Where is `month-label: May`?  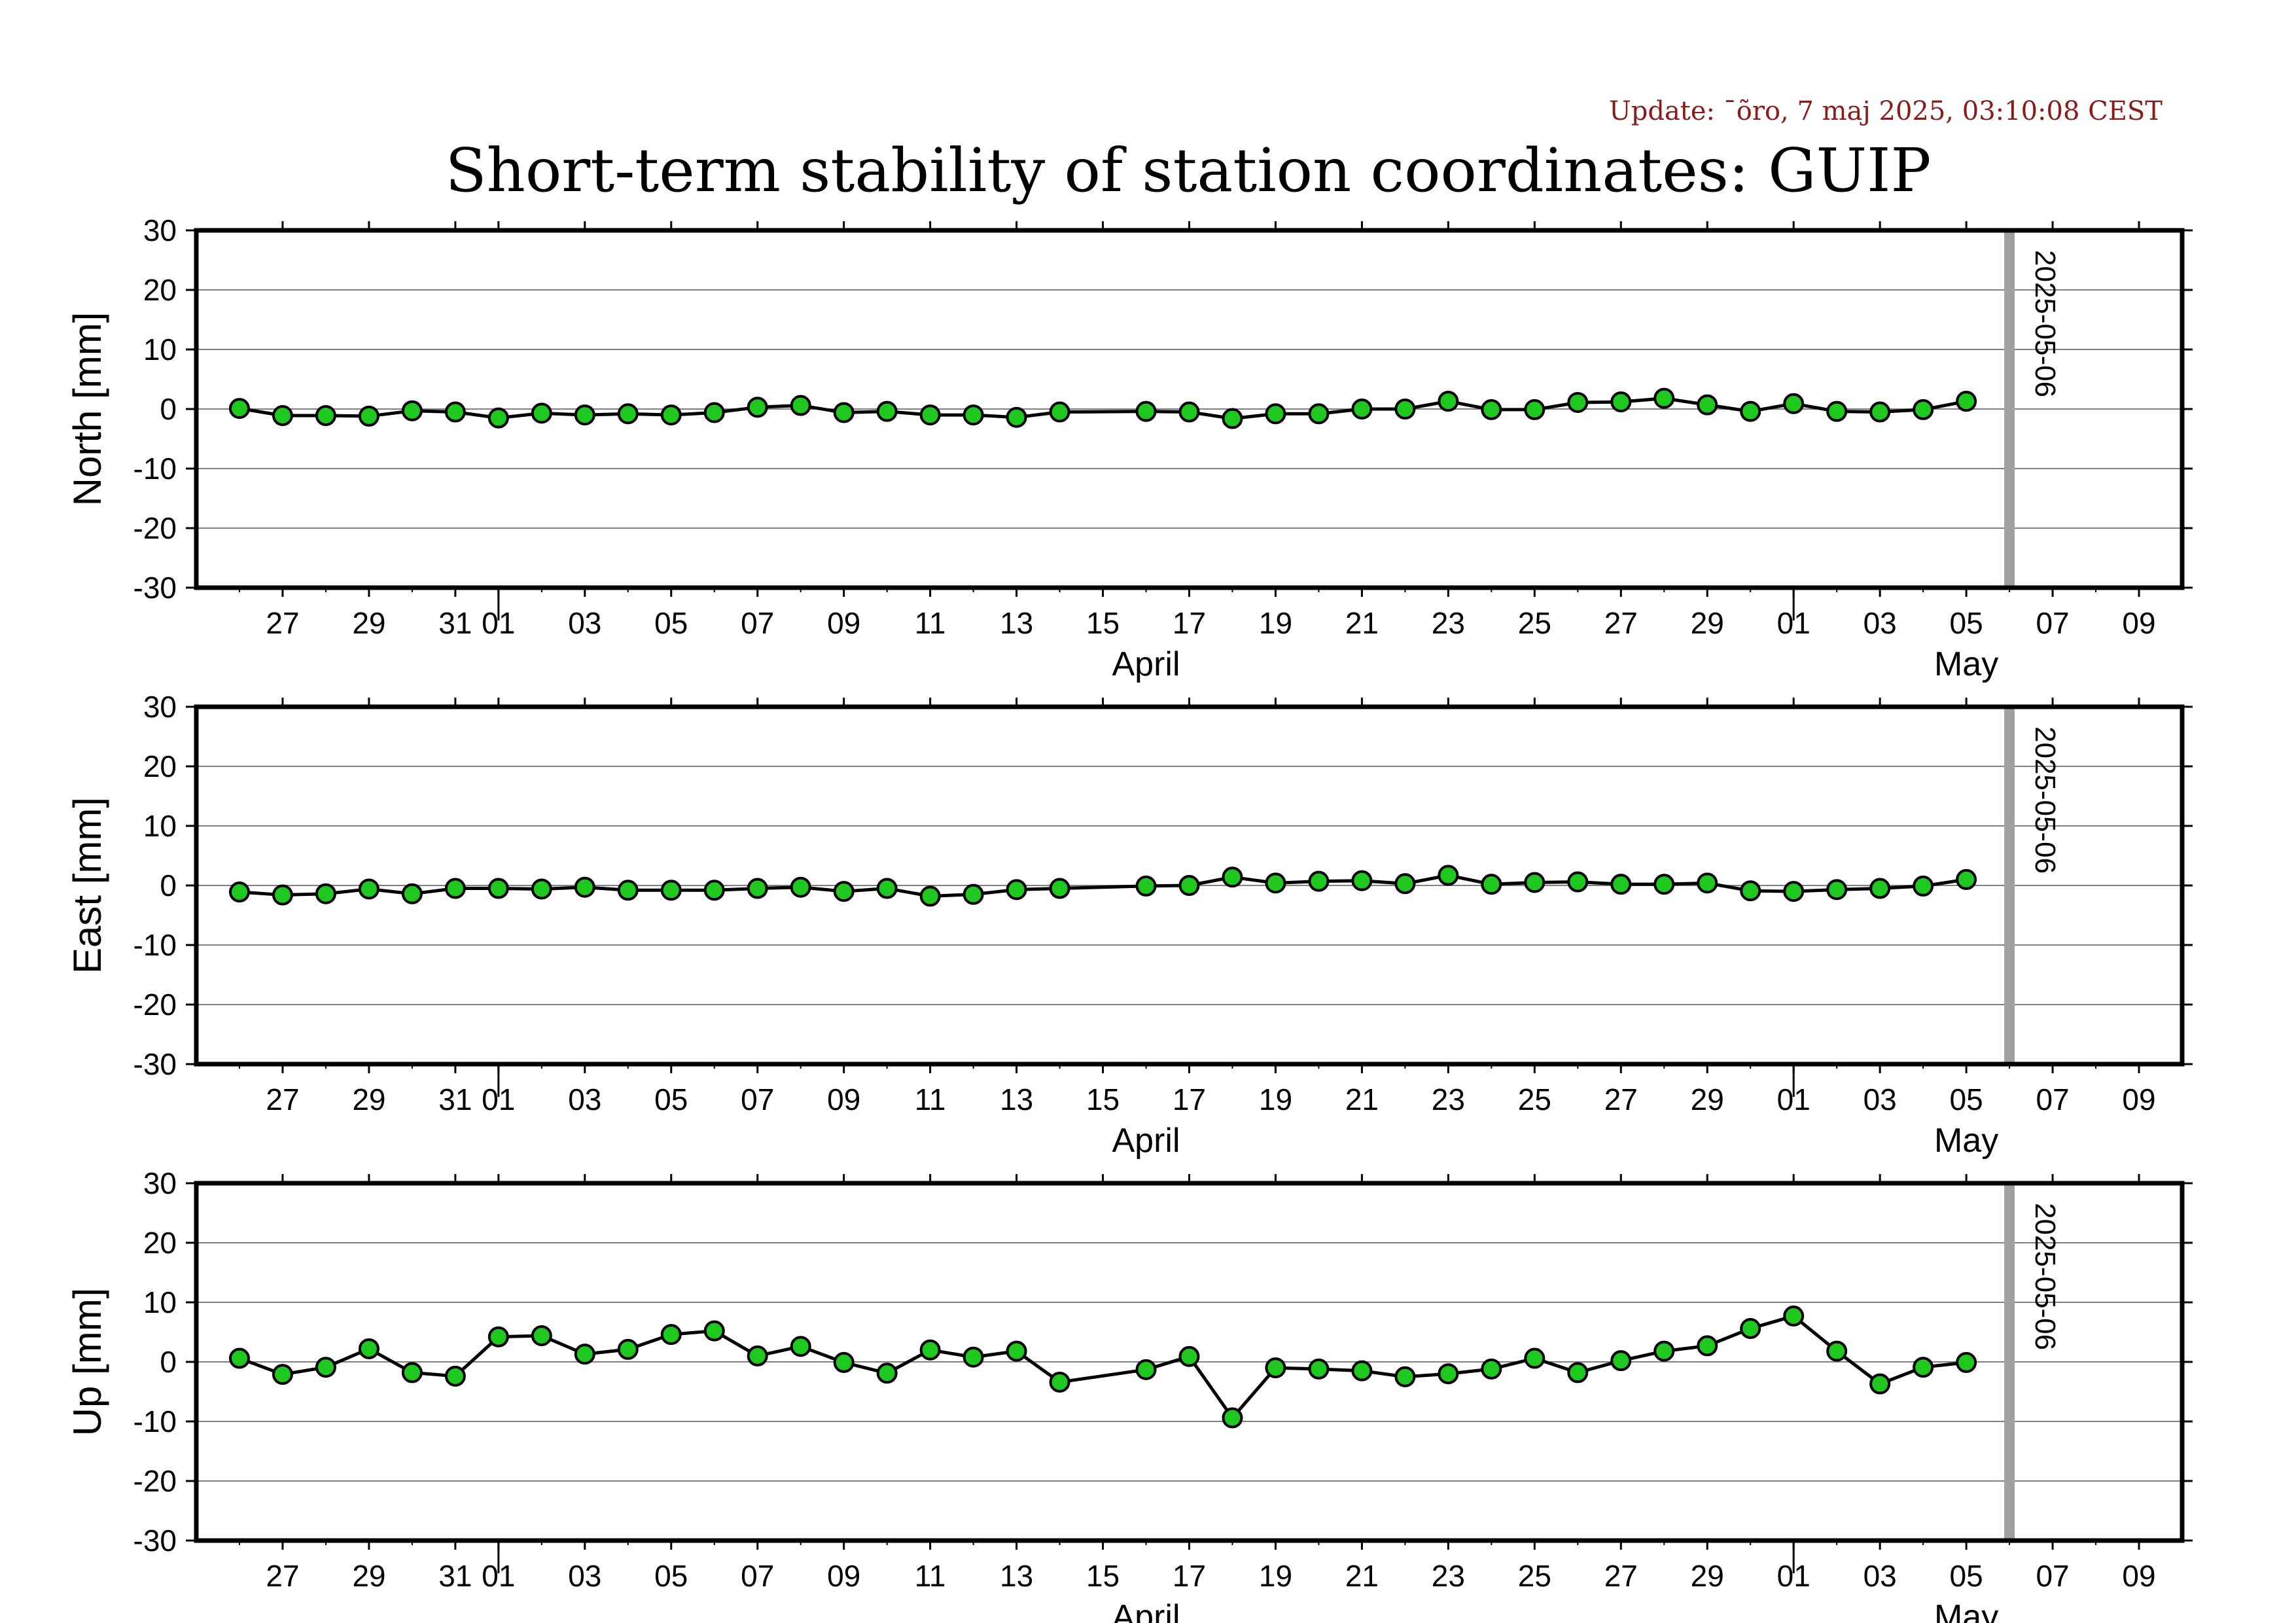 month-label: May is located at coordinates (1966, 664).